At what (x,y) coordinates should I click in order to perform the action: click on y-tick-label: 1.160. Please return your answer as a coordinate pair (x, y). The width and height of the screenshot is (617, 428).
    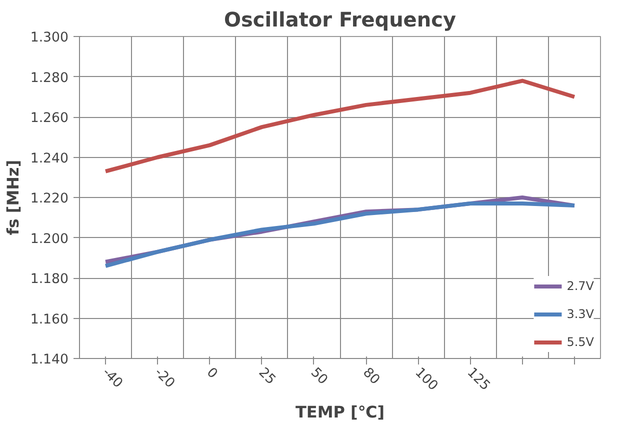
    Looking at the image, I should click on (49, 320).